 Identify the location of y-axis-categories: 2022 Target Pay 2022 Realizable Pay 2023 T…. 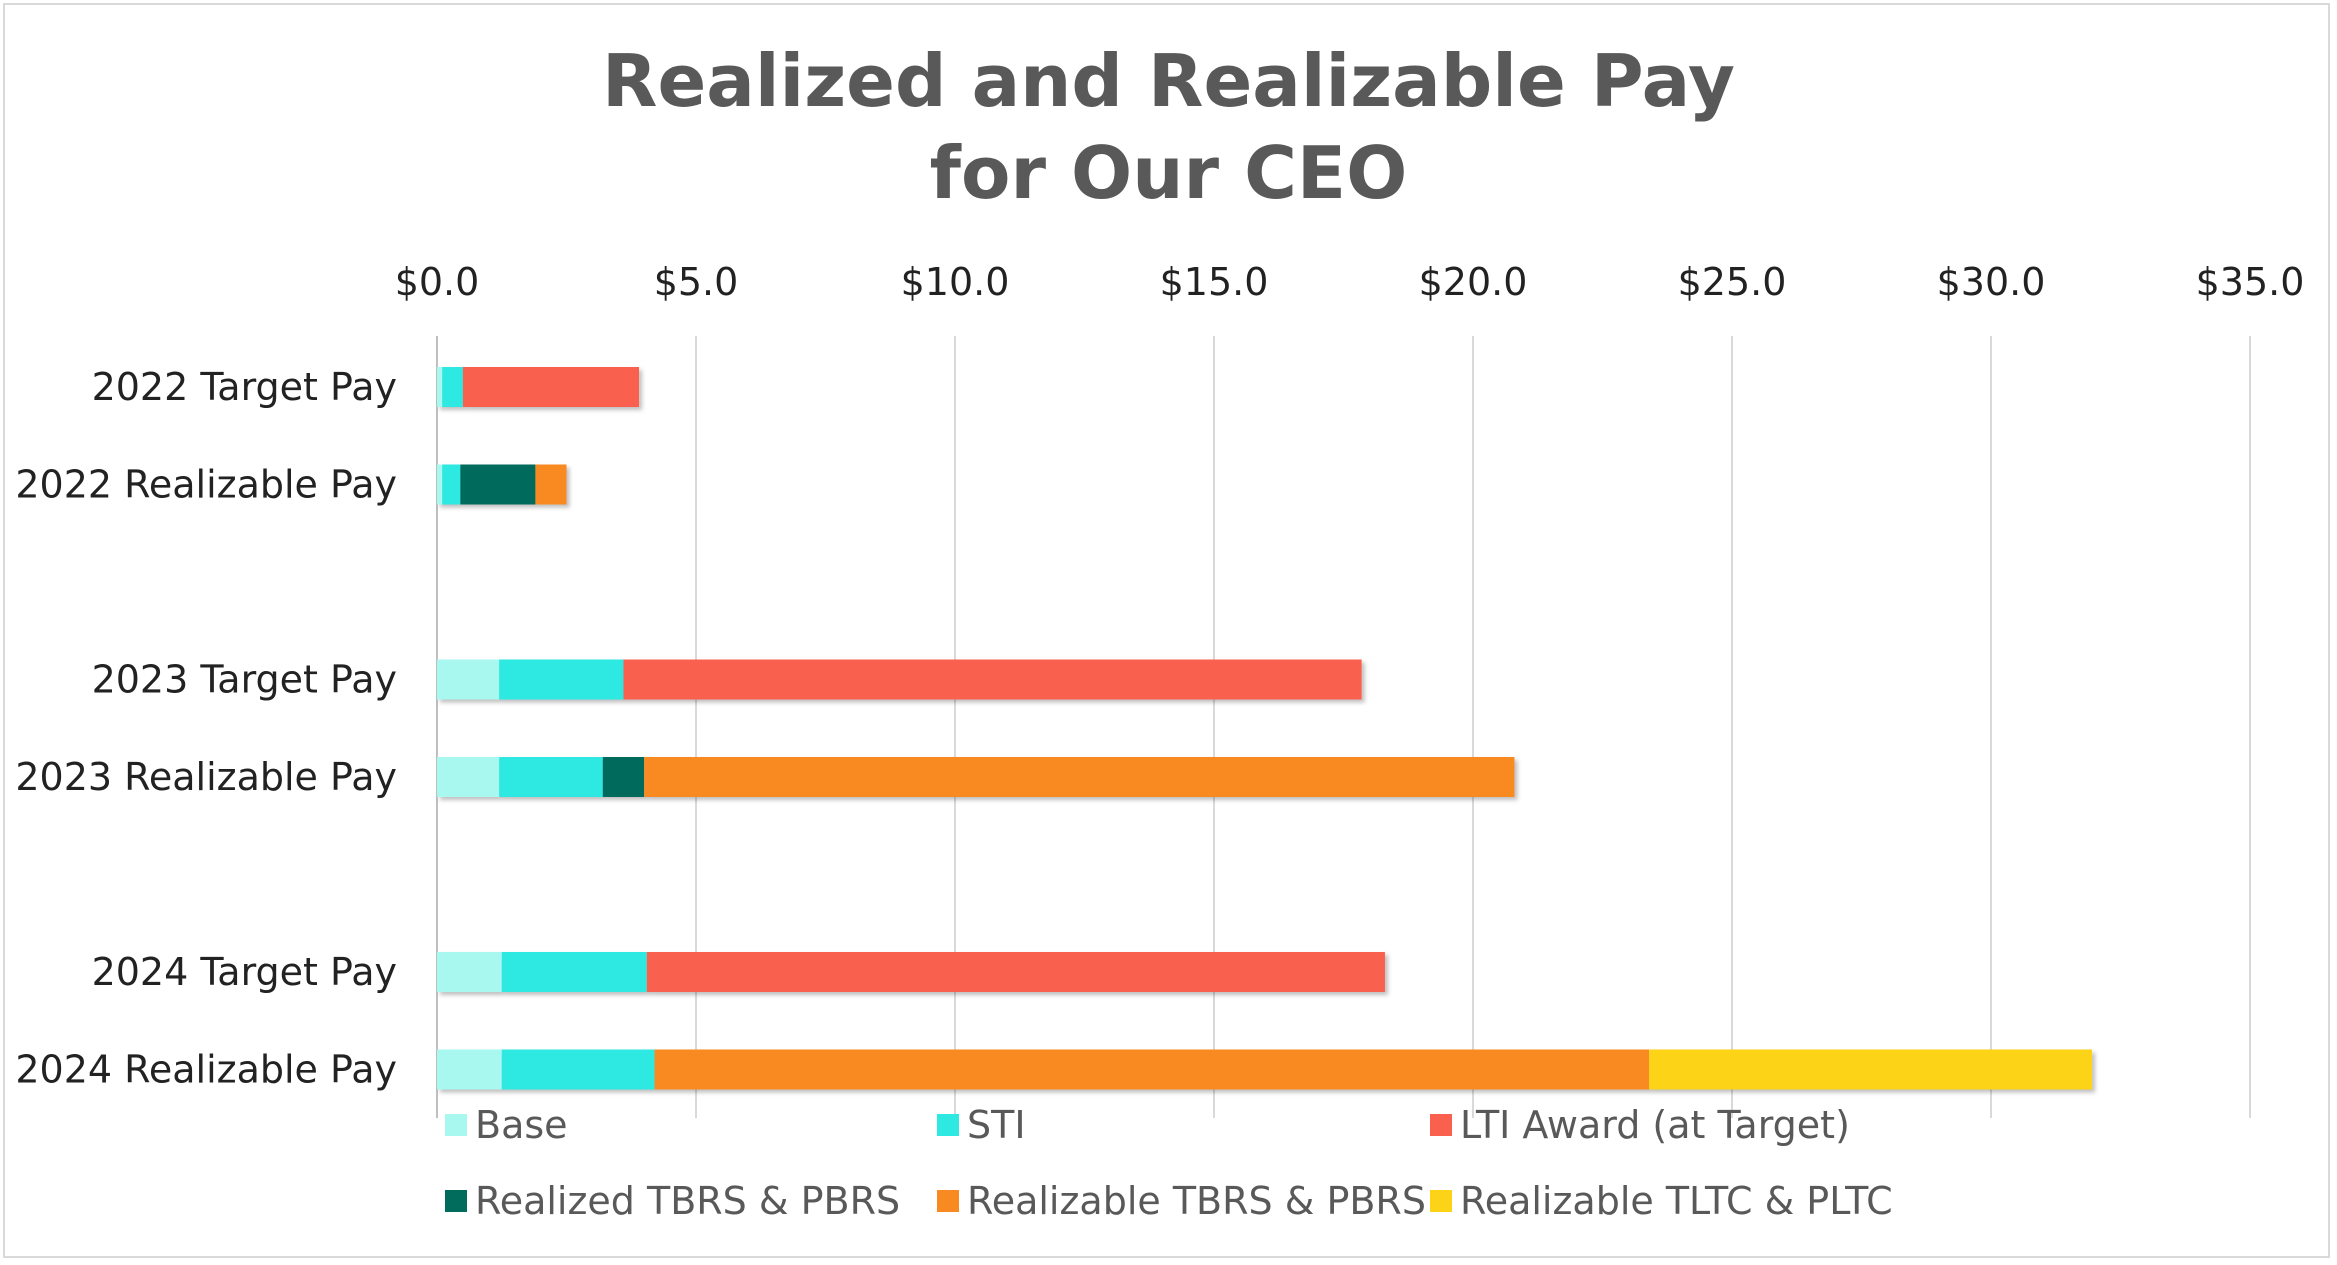
(206, 728).